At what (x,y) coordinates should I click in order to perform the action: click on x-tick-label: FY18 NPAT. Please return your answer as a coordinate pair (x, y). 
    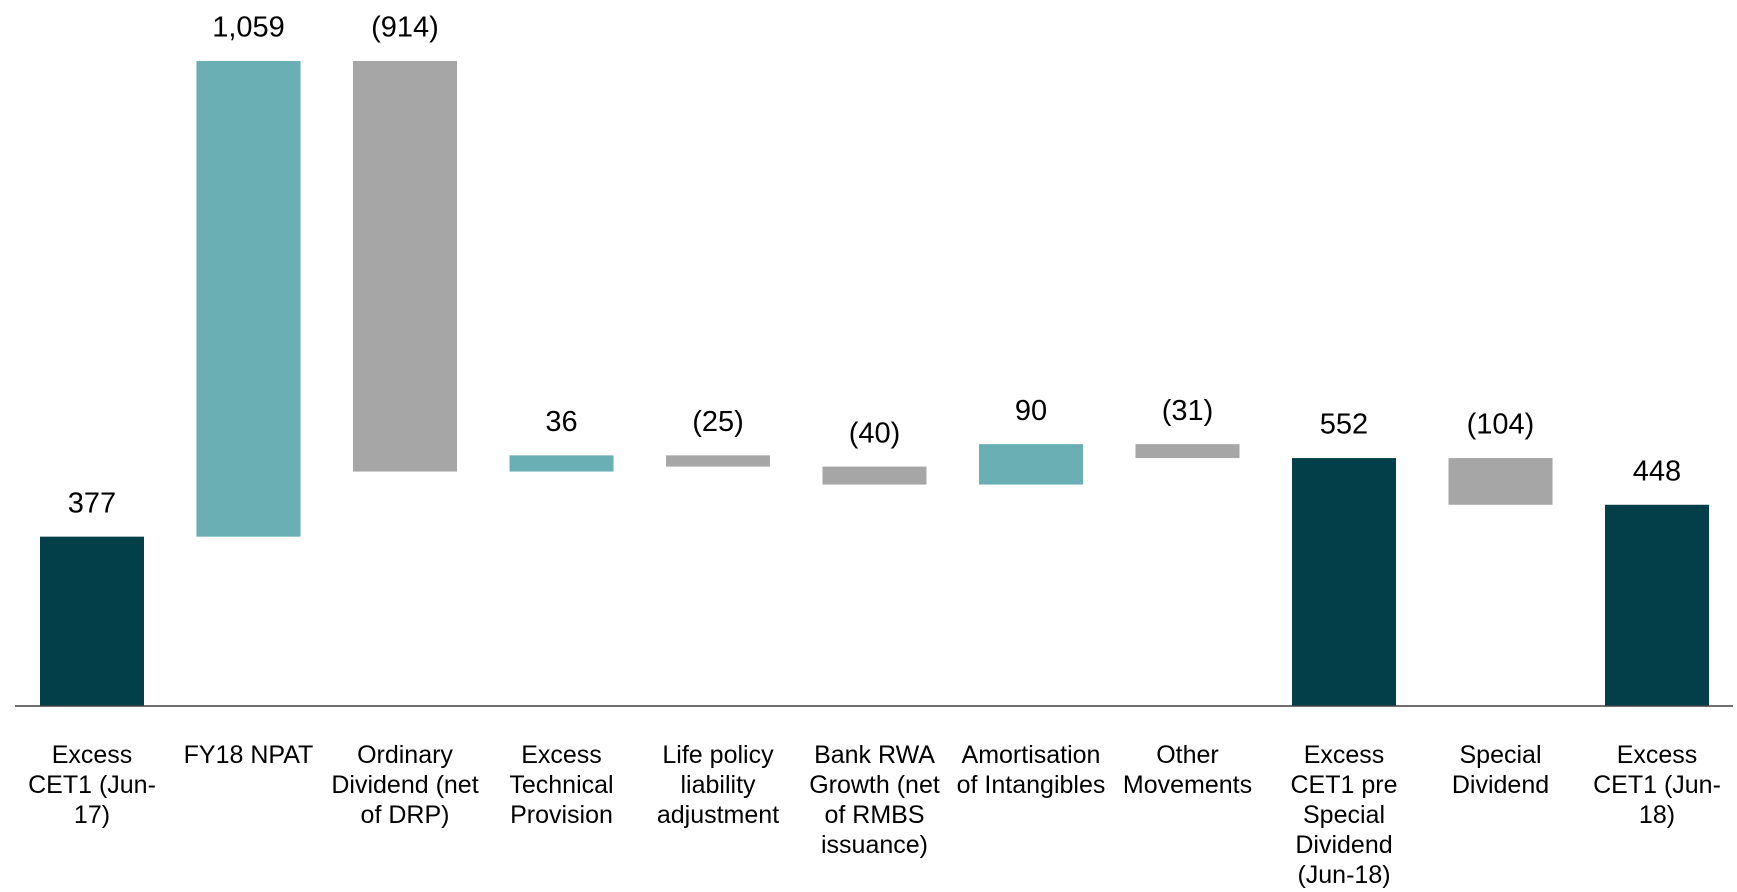
    Looking at the image, I should click on (248, 755).